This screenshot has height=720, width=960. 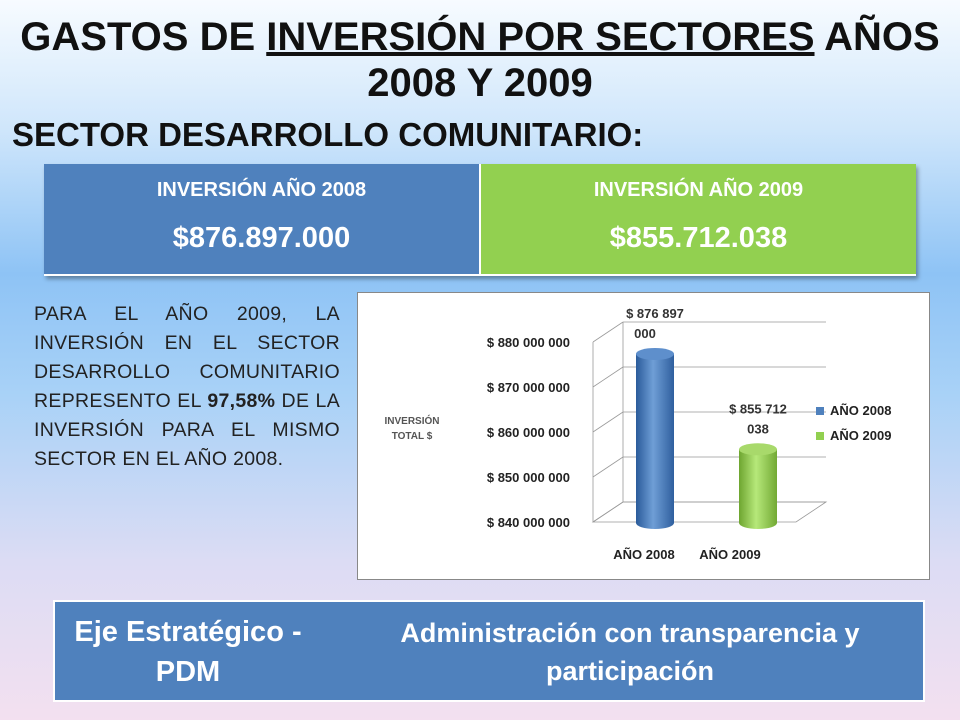 What do you see at coordinates (540, 37) in the screenshot?
I see `title-part2: INVERSIÓN POR SECTORES` at bounding box center [540, 37].